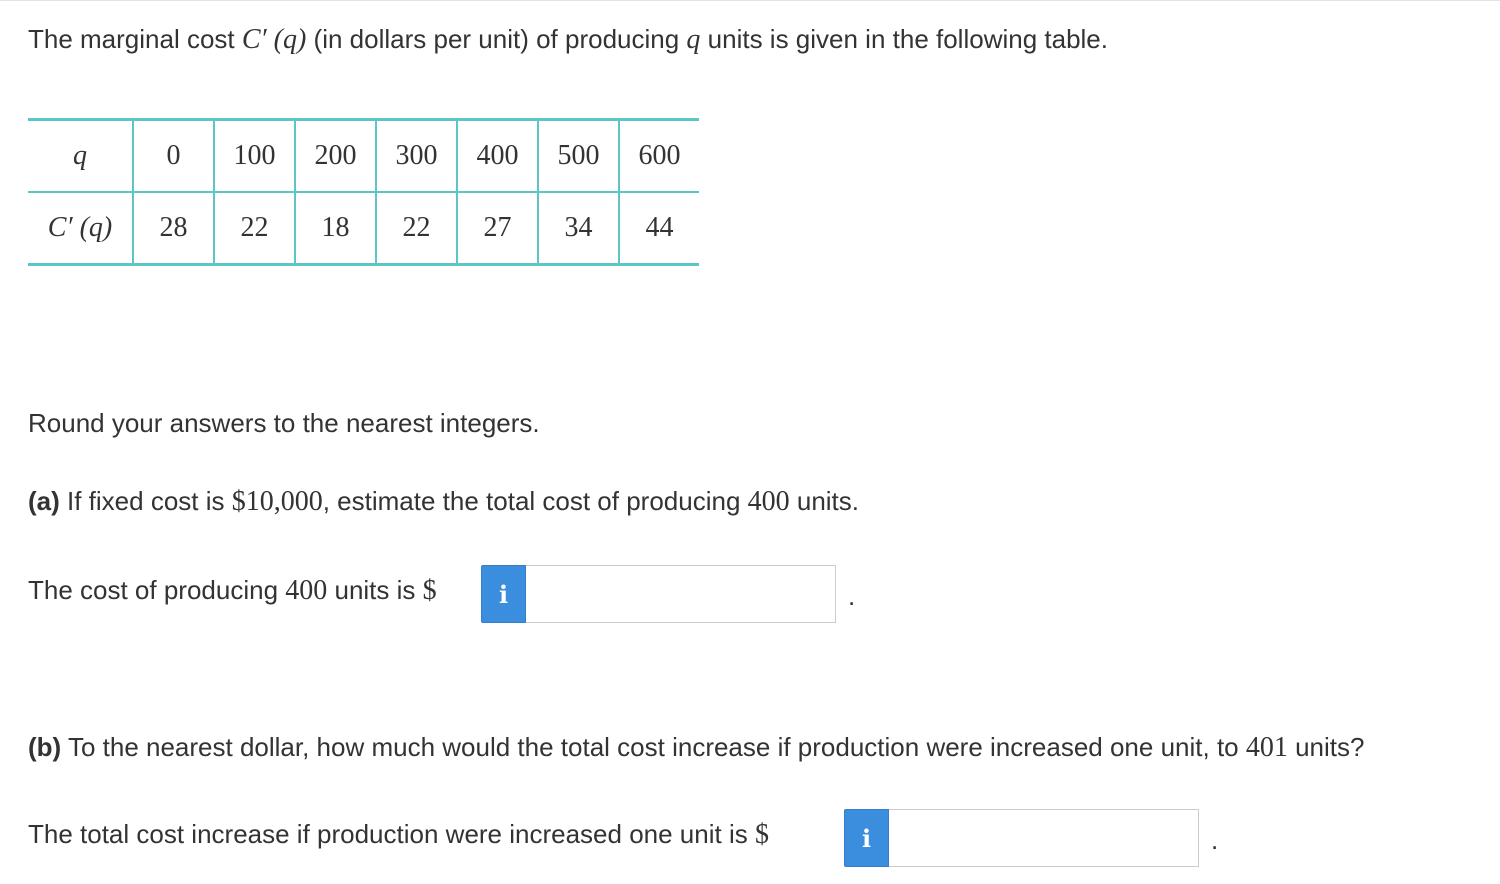  I want to click on table-header-cprime: C′ (q), so click(81, 229).